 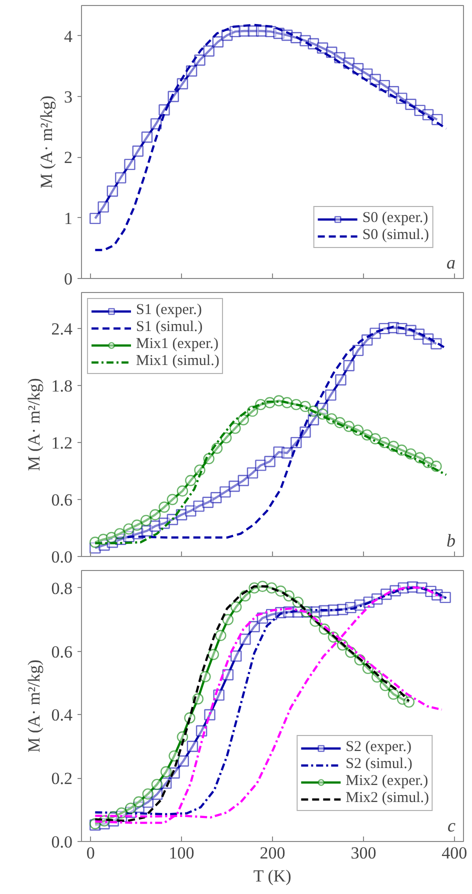 I want to click on y-tick-label: 1, so click(x=68, y=218).